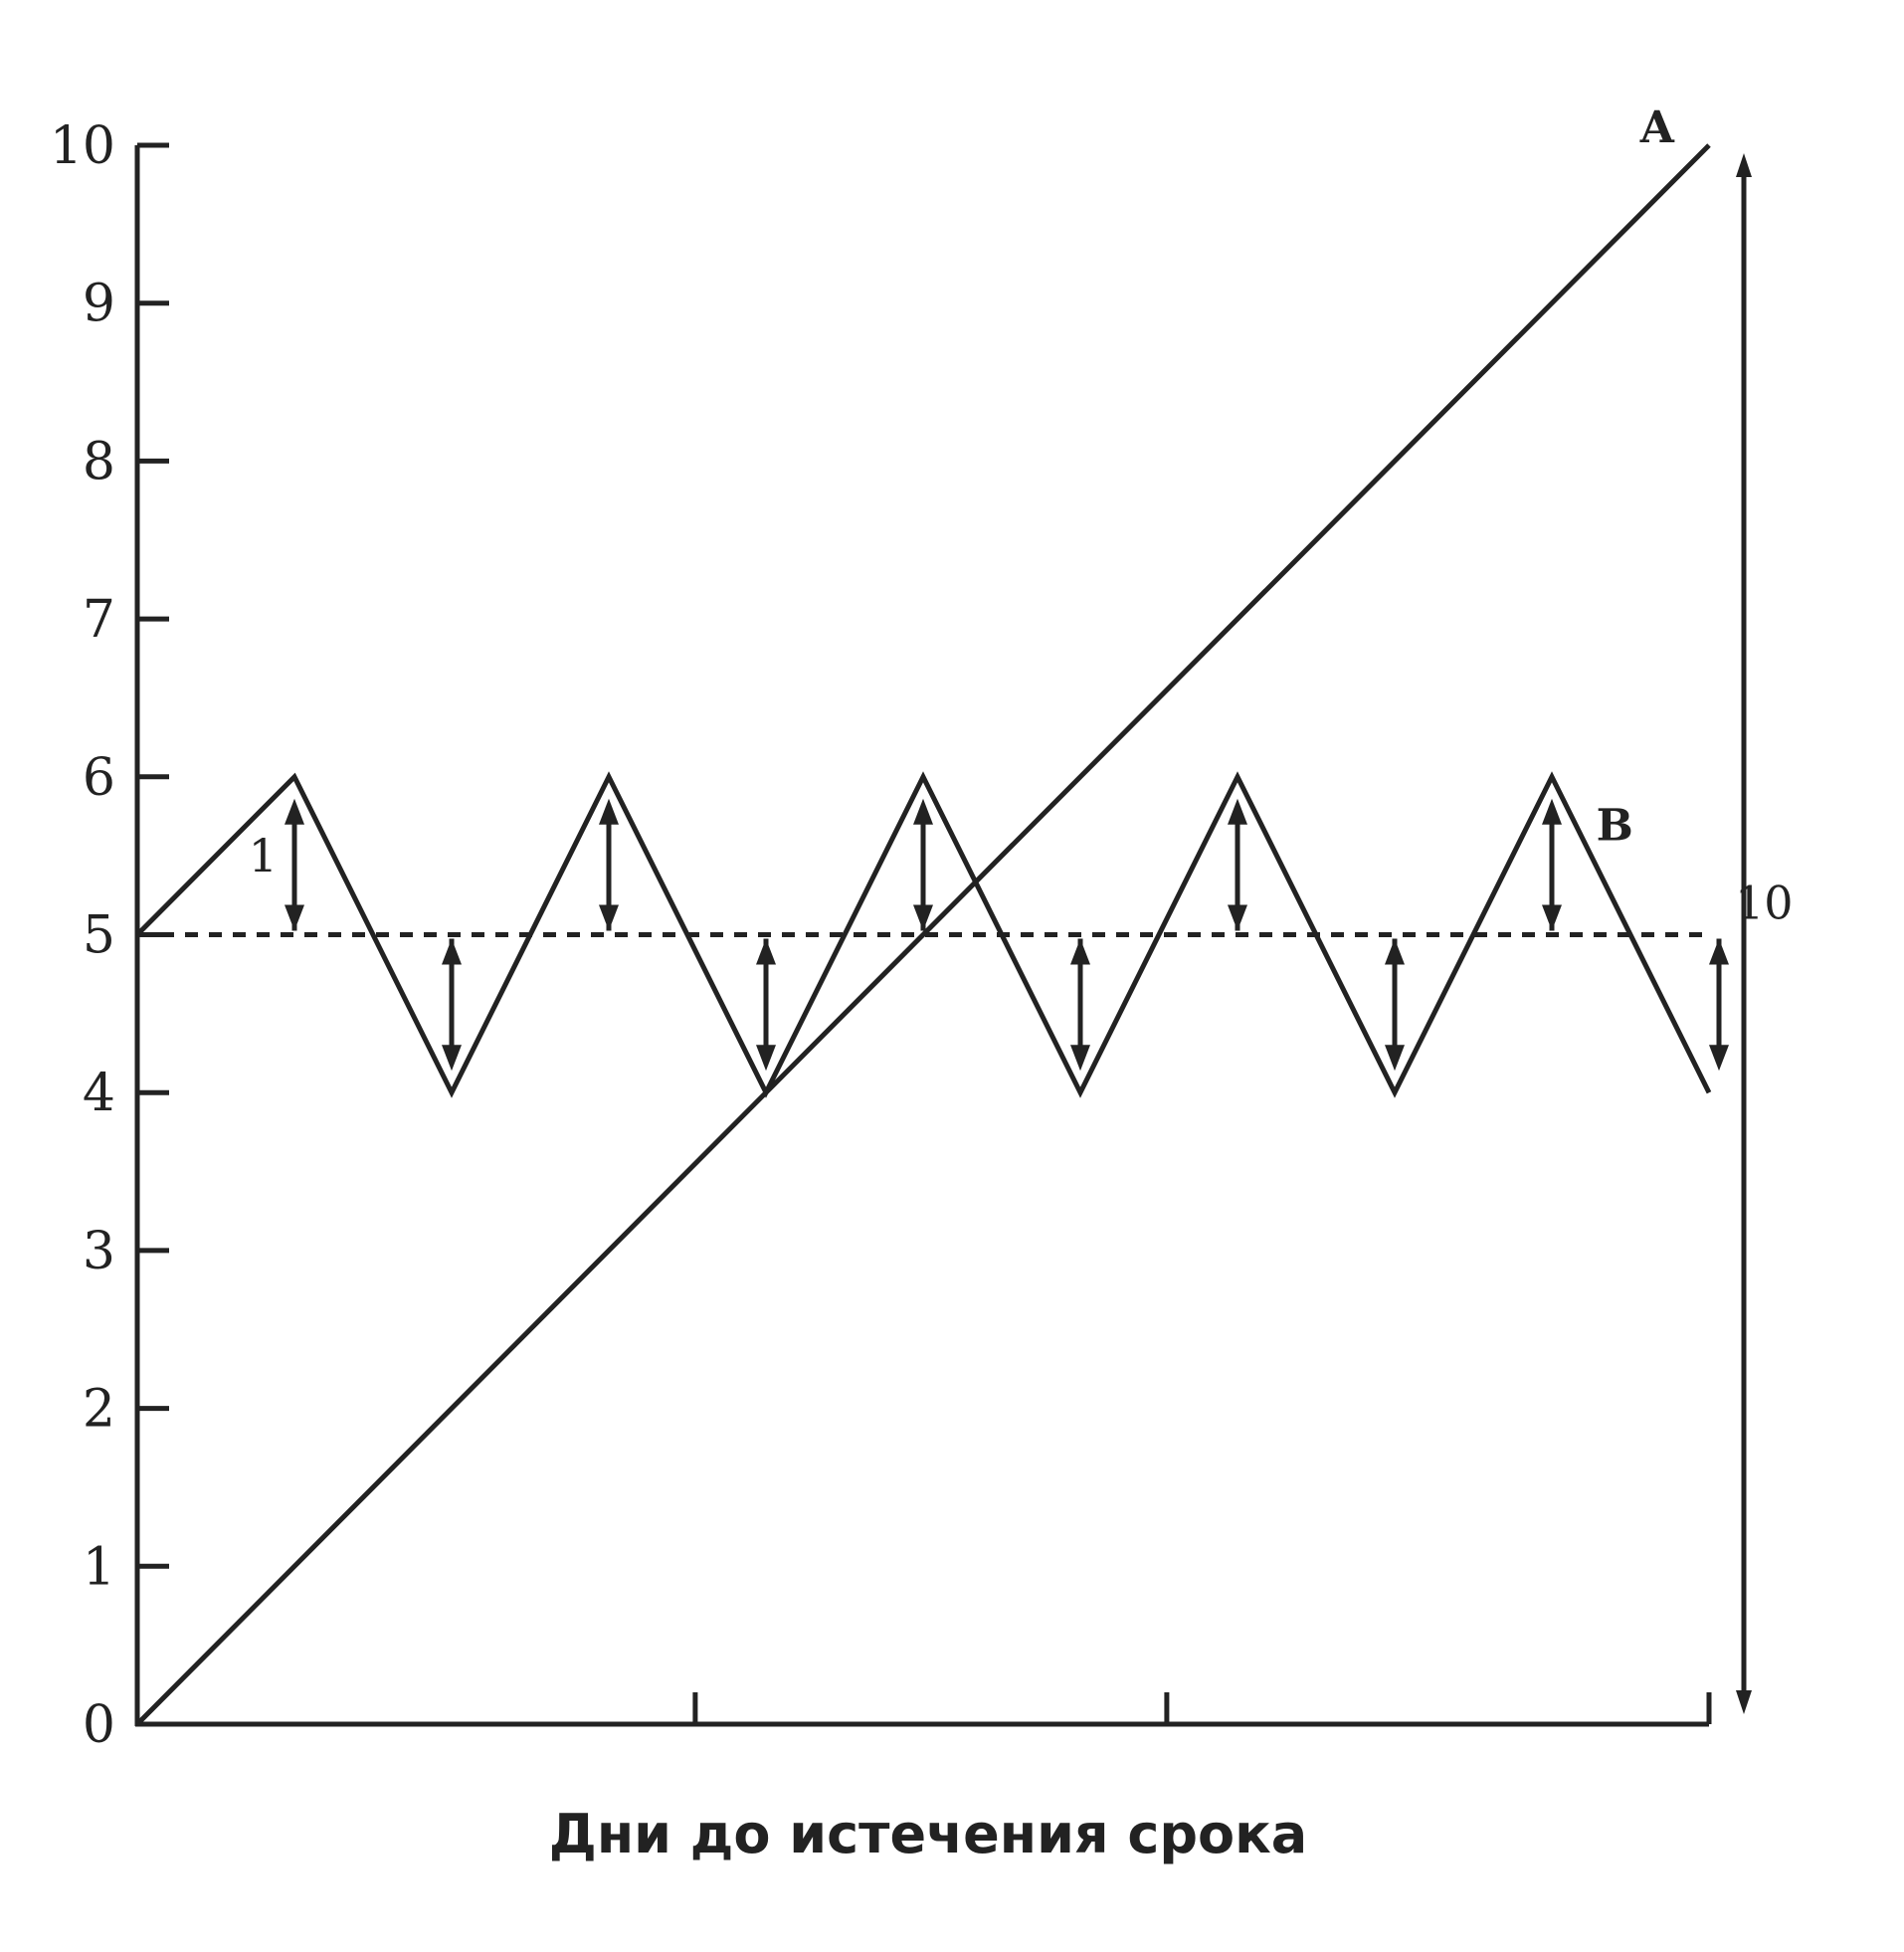 The image size is (1904, 1952). What do you see at coordinates (1744, 933) in the screenshot?
I see `range-arrow` at bounding box center [1744, 933].